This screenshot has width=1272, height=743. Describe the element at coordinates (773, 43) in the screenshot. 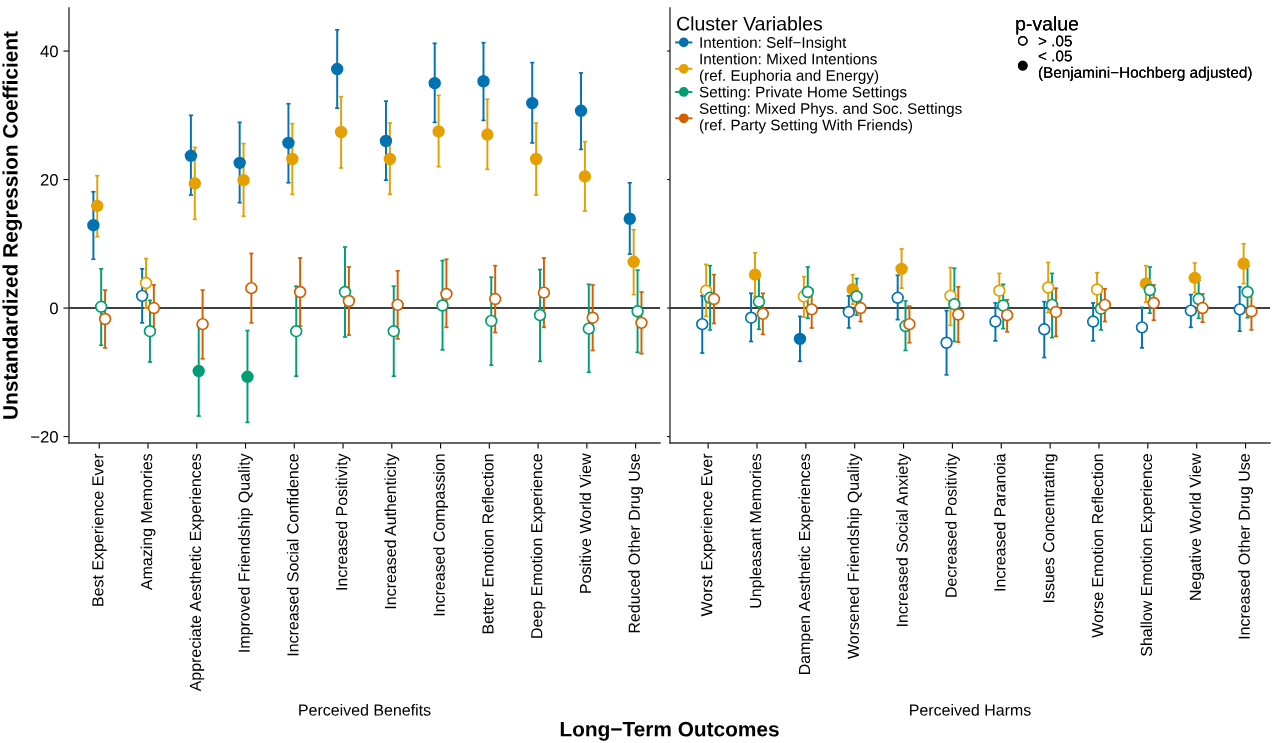

I see `legend-label: Intention: Self−Insight` at that location.